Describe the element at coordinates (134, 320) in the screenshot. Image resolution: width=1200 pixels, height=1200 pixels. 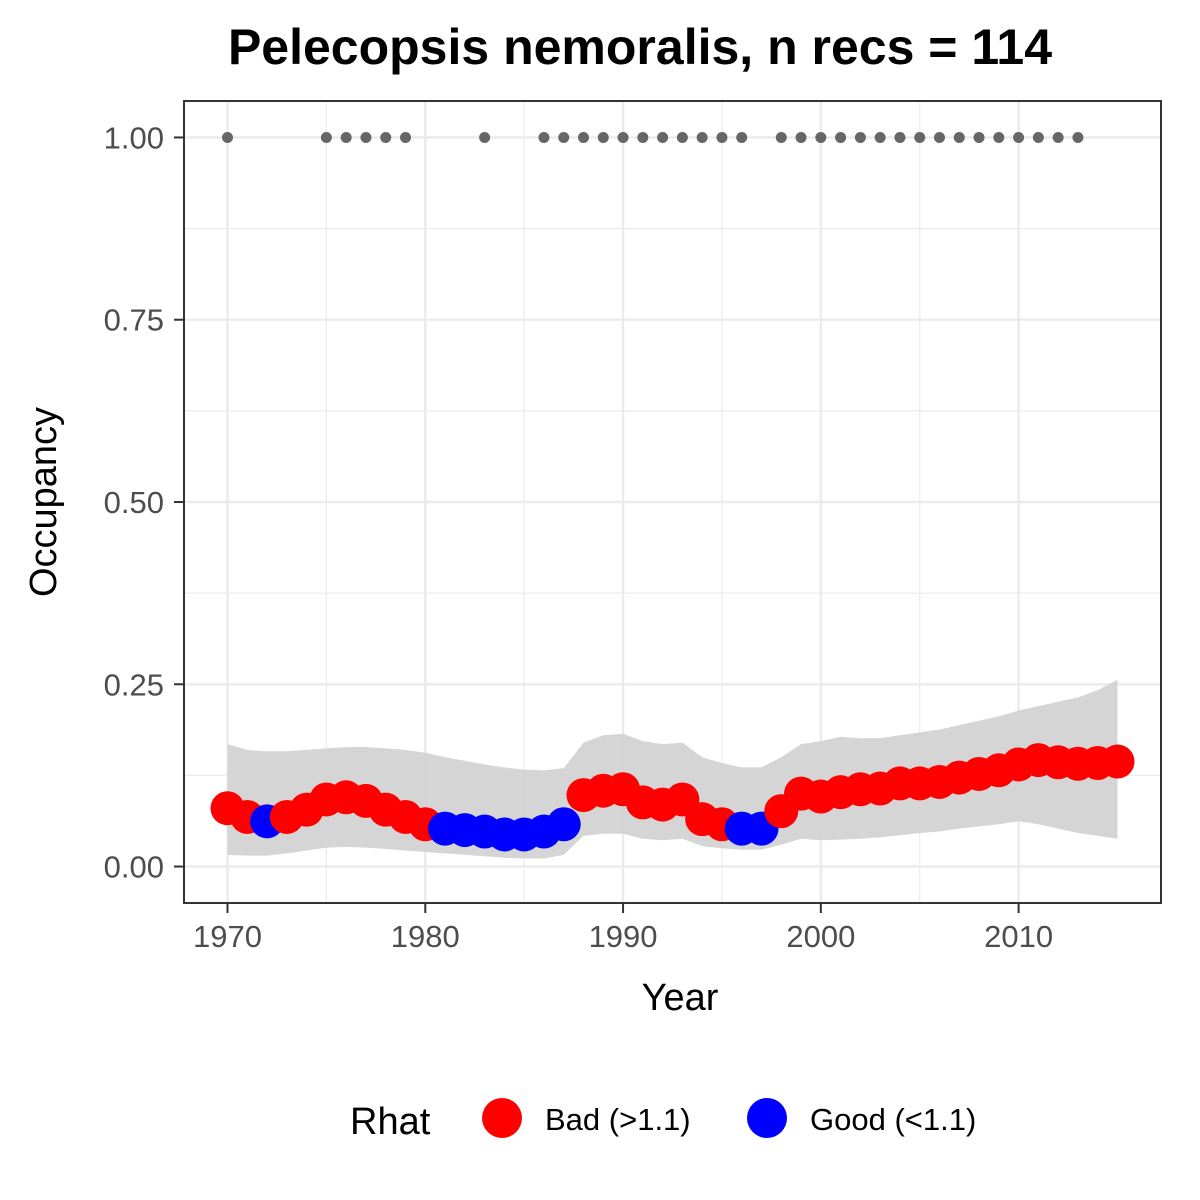
I see `y-tick-label: 0.75` at that location.